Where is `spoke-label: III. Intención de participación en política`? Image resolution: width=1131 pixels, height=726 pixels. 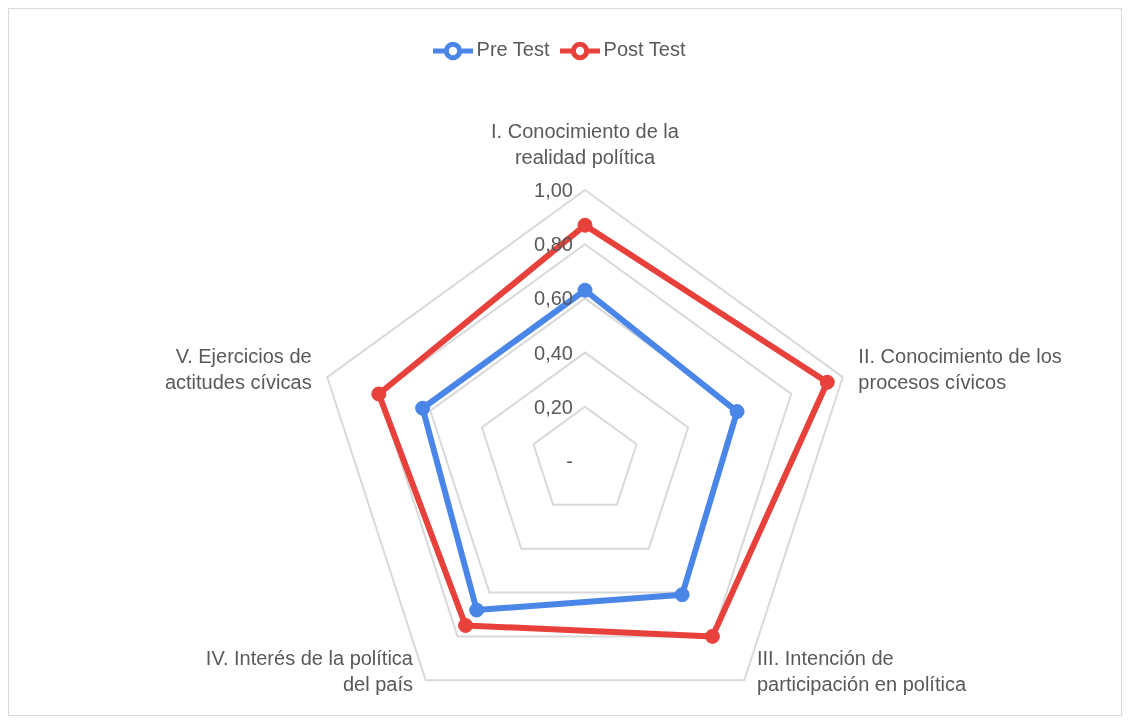 spoke-label: III. Intención de participación en política is located at coordinates (861, 670).